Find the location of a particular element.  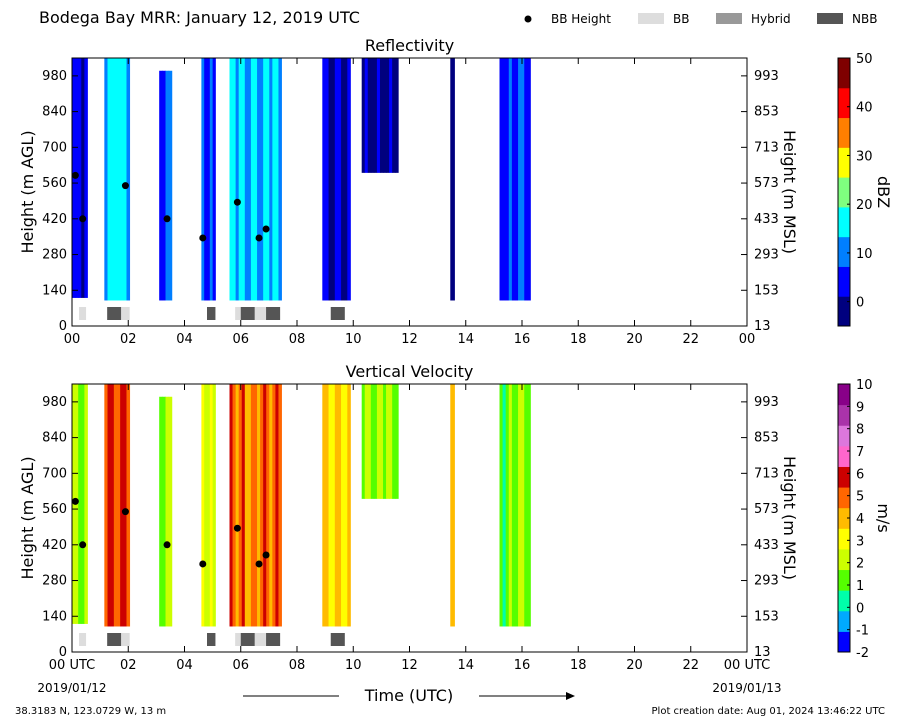

vertical-velocity-x-tick-label: 14 is located at coordinates (465, 665).